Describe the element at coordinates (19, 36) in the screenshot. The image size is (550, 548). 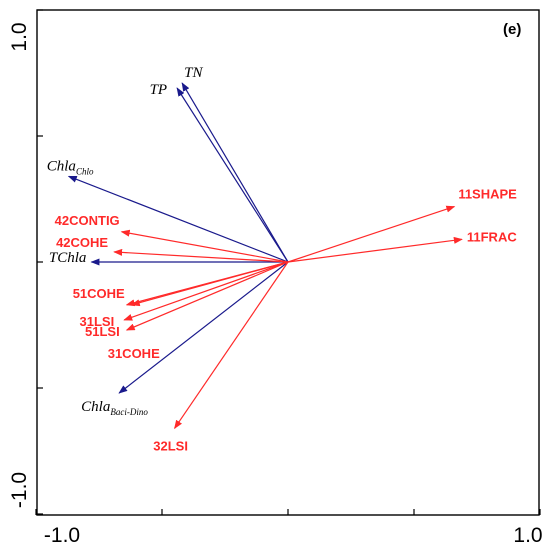
I see `y-tick-label-max: 1.0` at that location.